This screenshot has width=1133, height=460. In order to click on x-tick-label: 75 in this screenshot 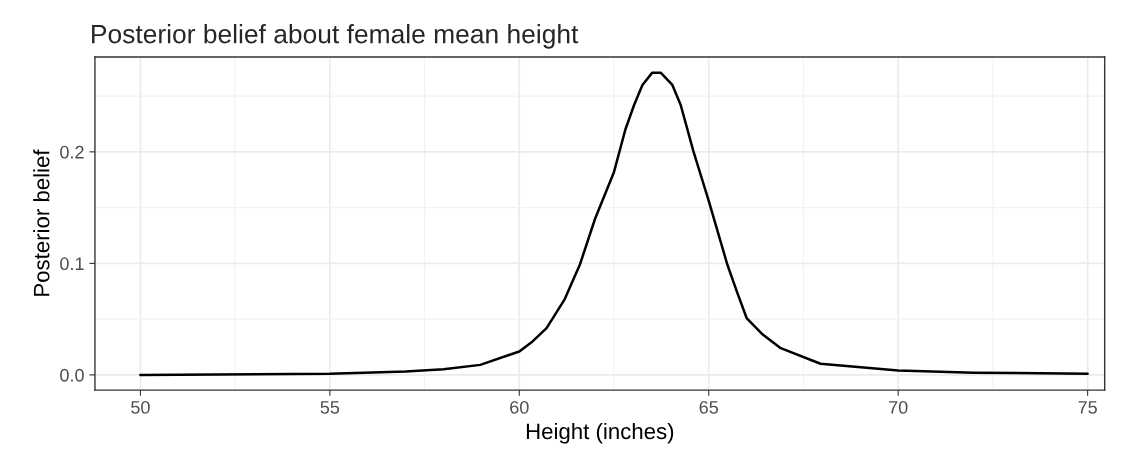, I will do `click(1087, 407)`.